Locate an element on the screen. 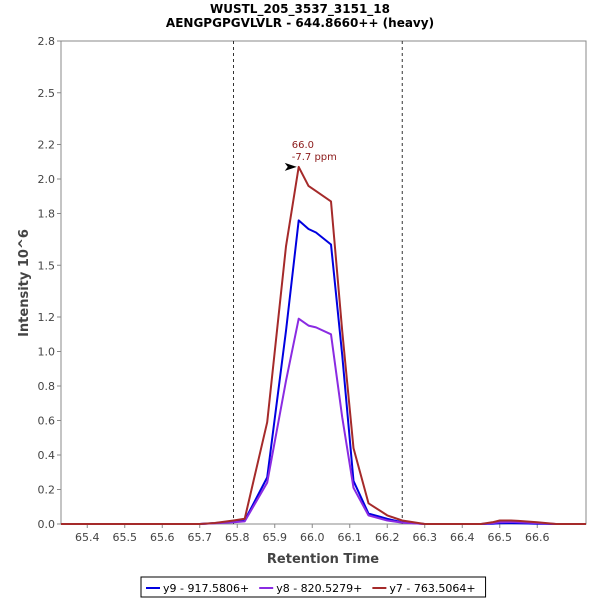  legend-entry: y9 - 917.5806+ is located at coordinates (206, 588).